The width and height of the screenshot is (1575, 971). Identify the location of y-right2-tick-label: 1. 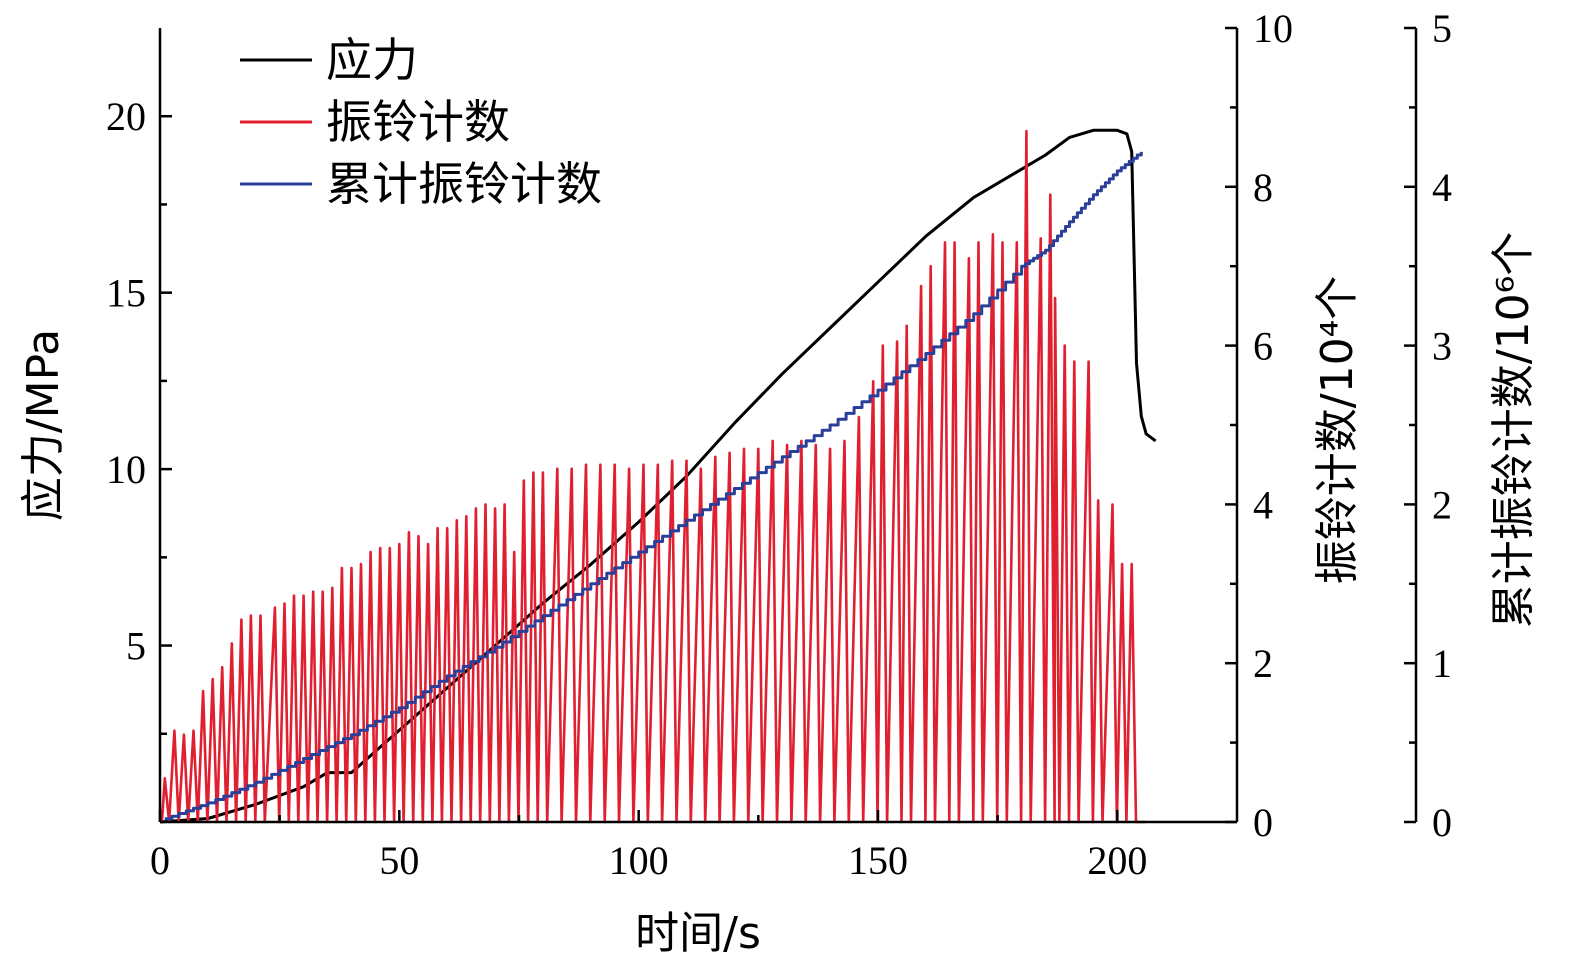
(1442, 663).